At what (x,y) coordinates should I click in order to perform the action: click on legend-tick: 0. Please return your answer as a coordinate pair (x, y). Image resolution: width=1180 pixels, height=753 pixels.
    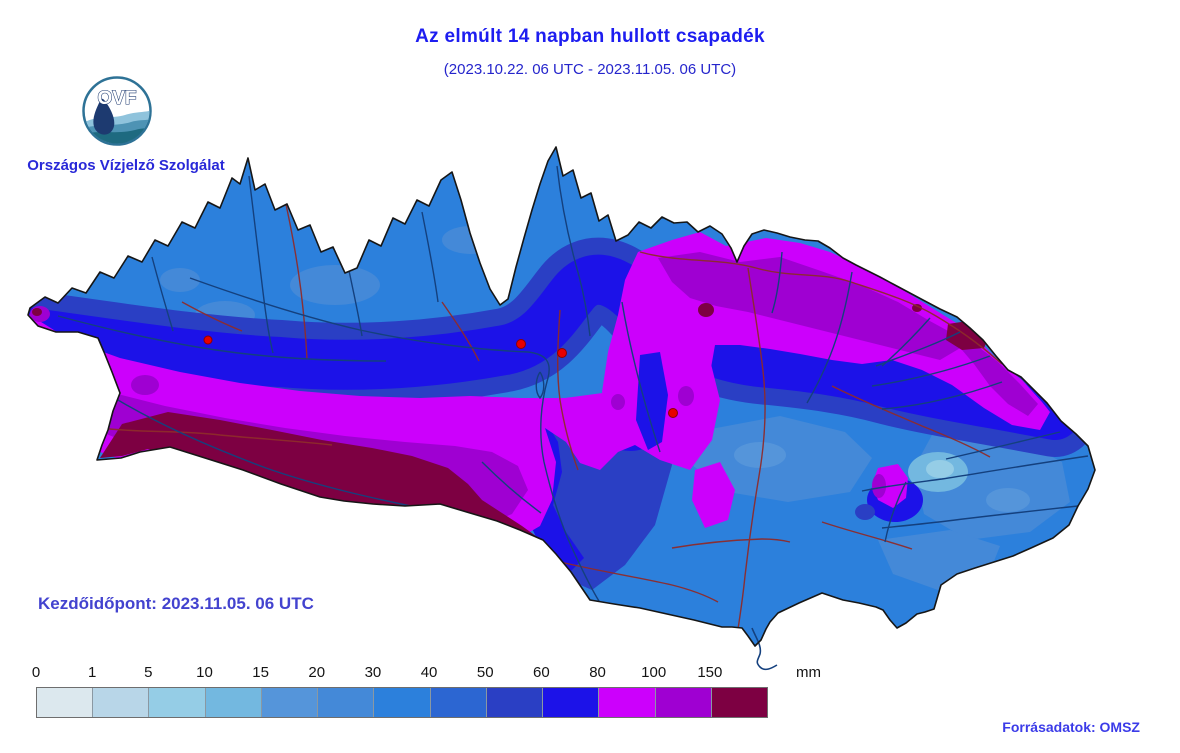
    Looking at the image, I should click on (36, 672).